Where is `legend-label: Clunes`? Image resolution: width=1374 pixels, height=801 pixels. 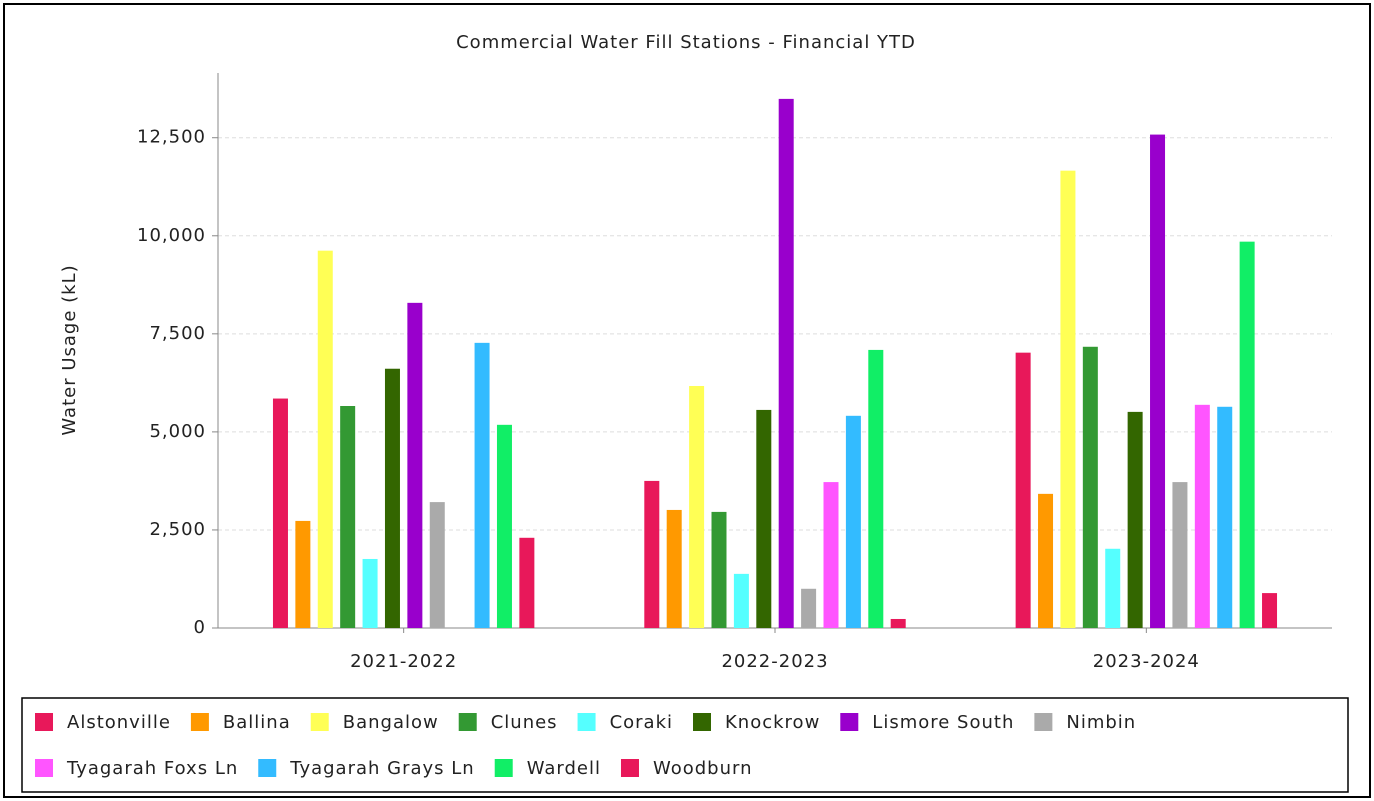
legend-label: Clunes is located at coordinates (524, 722).